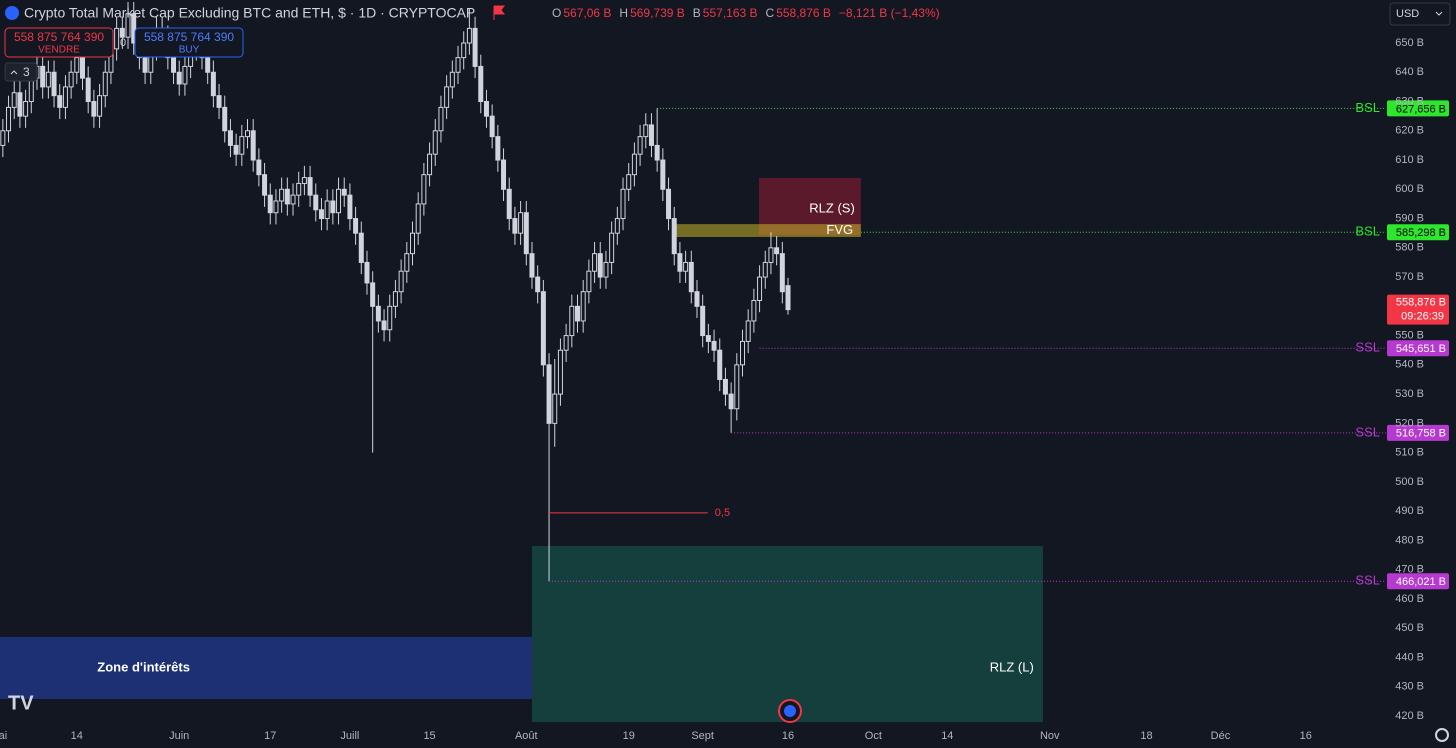 The height and width of the screenshot is (748, 1456). I want to click on y-tick-label: 600 B, so click(1409, 189).